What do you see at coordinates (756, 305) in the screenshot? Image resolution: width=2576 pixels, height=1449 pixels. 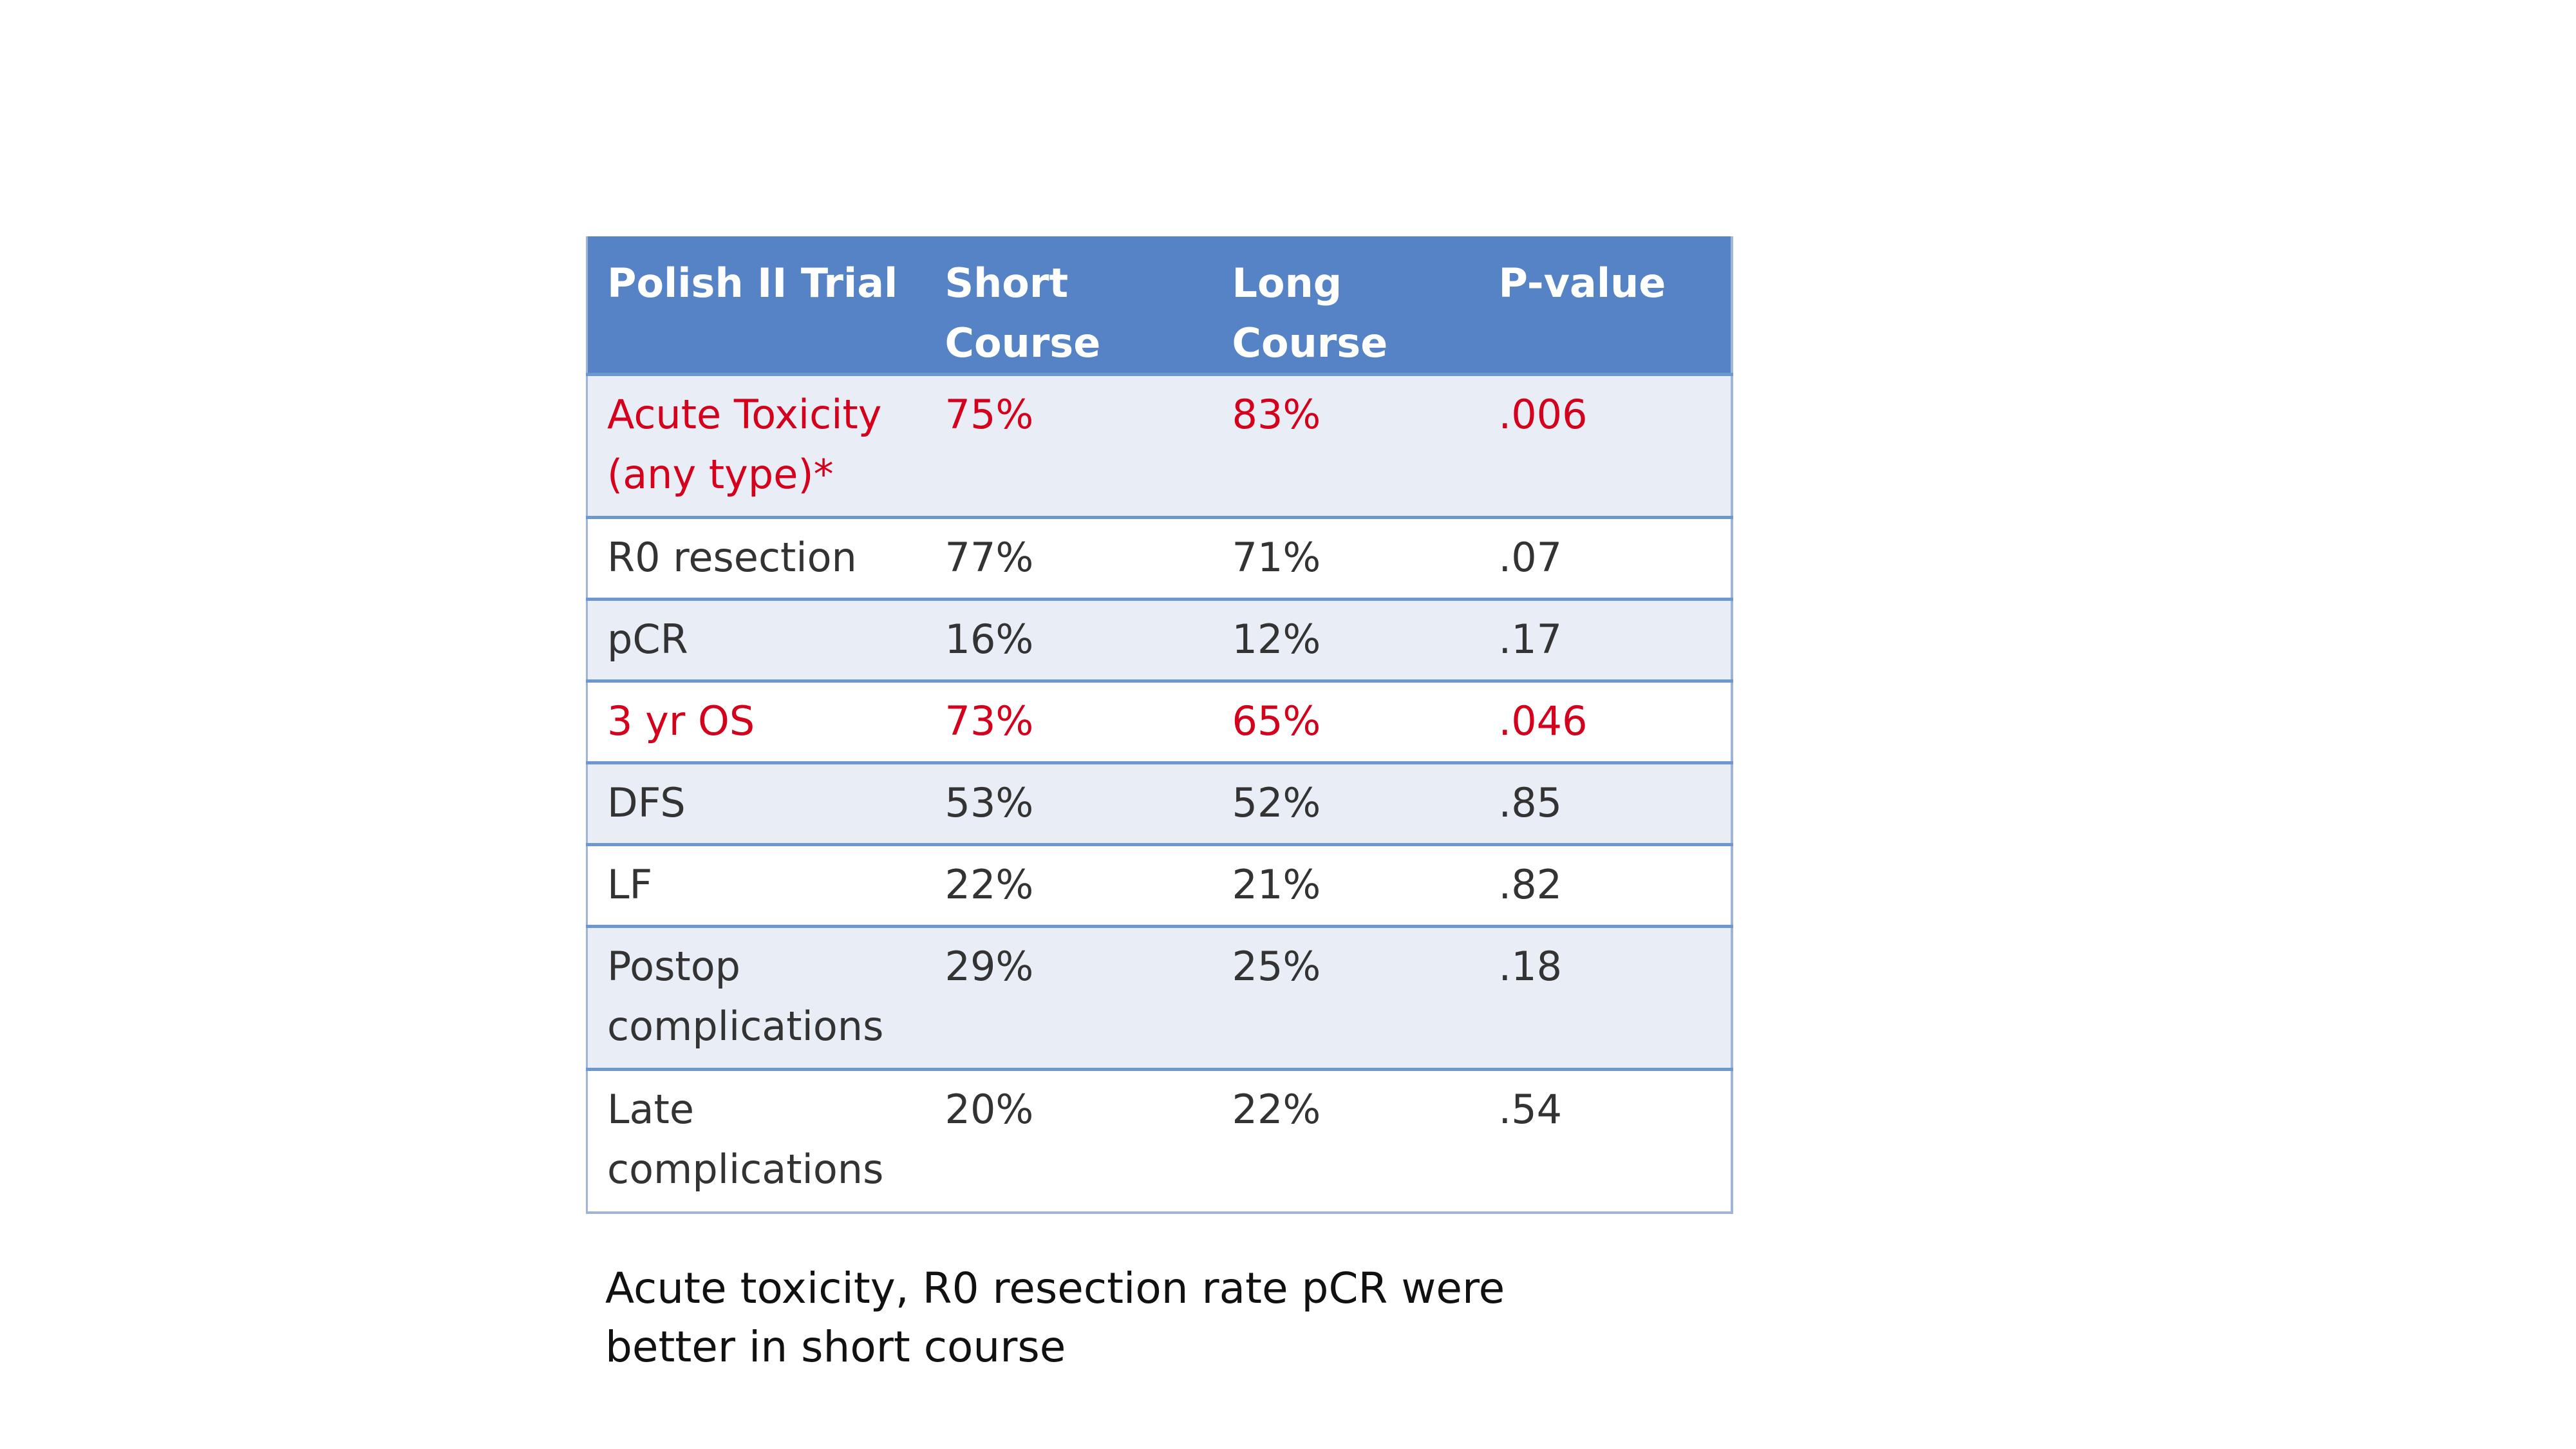 I see `header-trial: Polish II Trial` at bounding box center [756, 305].